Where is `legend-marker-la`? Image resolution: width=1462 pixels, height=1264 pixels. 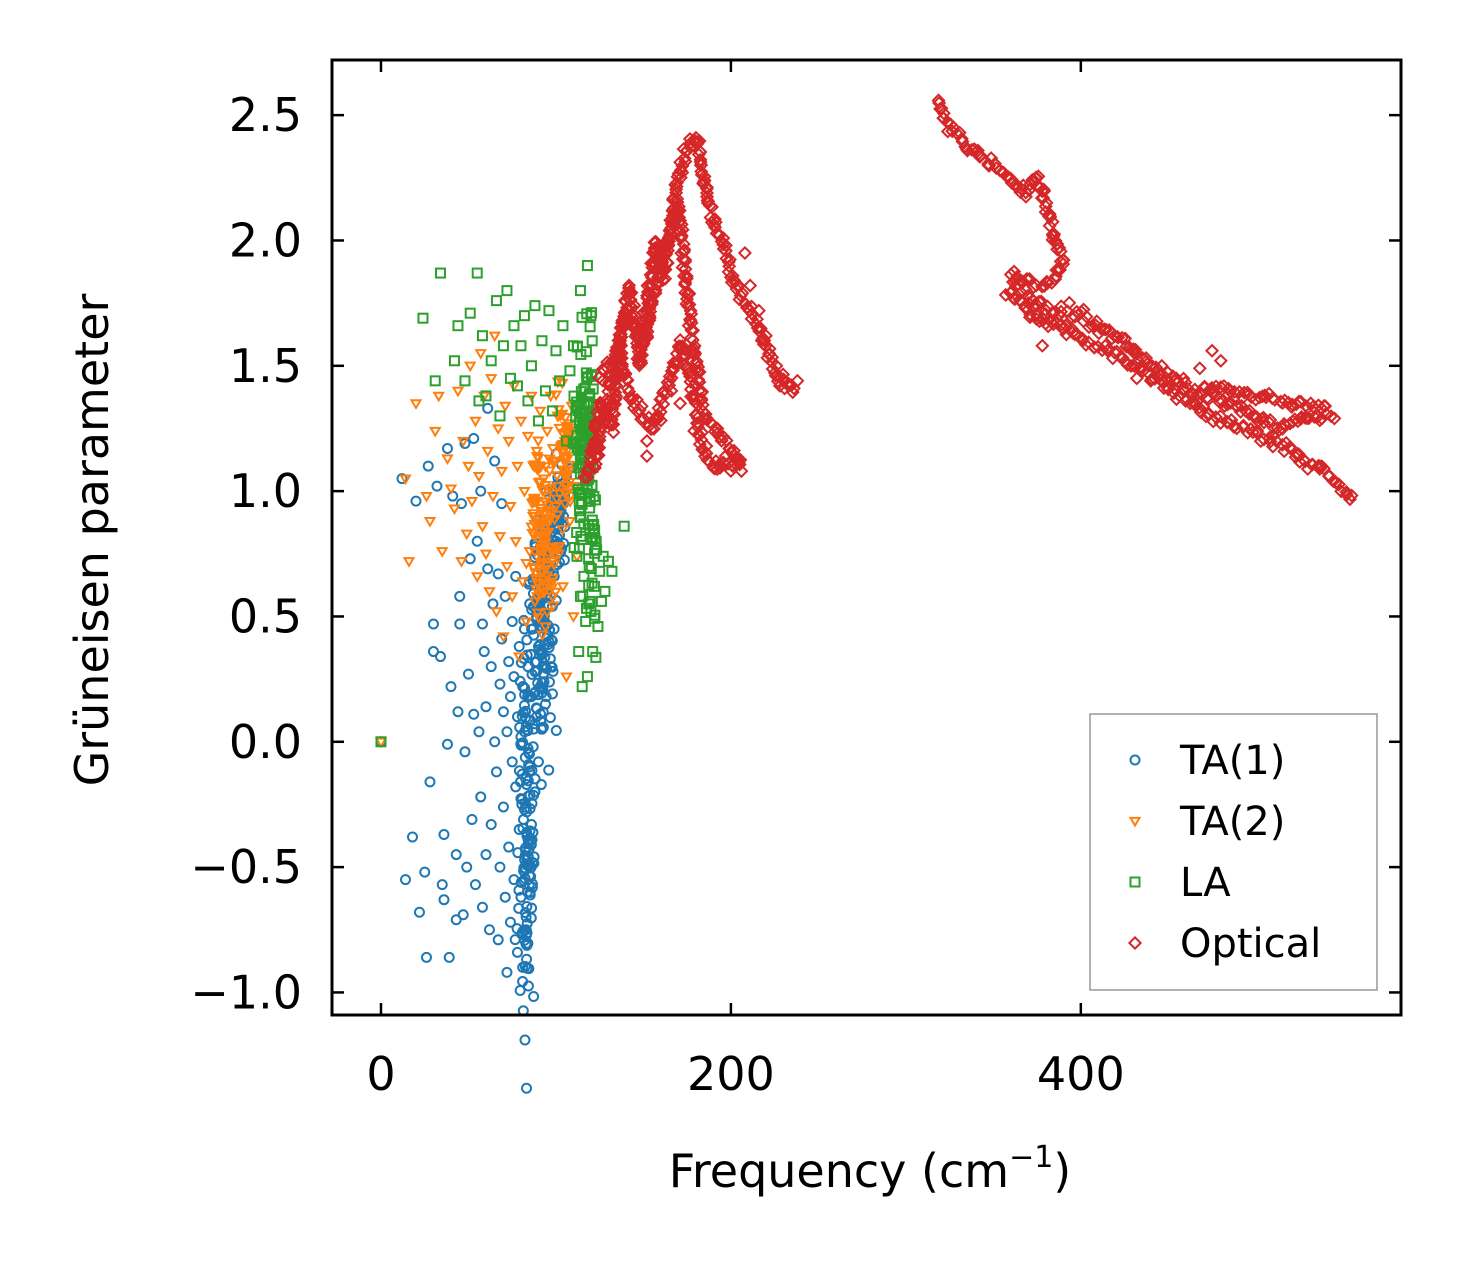
legend-marker-la is located at coordinates (1135, 882).